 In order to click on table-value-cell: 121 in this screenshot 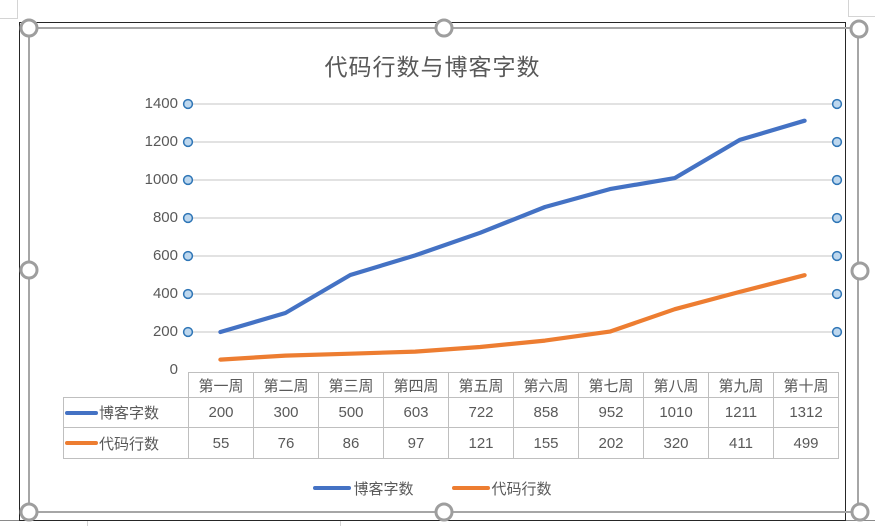, I will do `click(481, 443)`.